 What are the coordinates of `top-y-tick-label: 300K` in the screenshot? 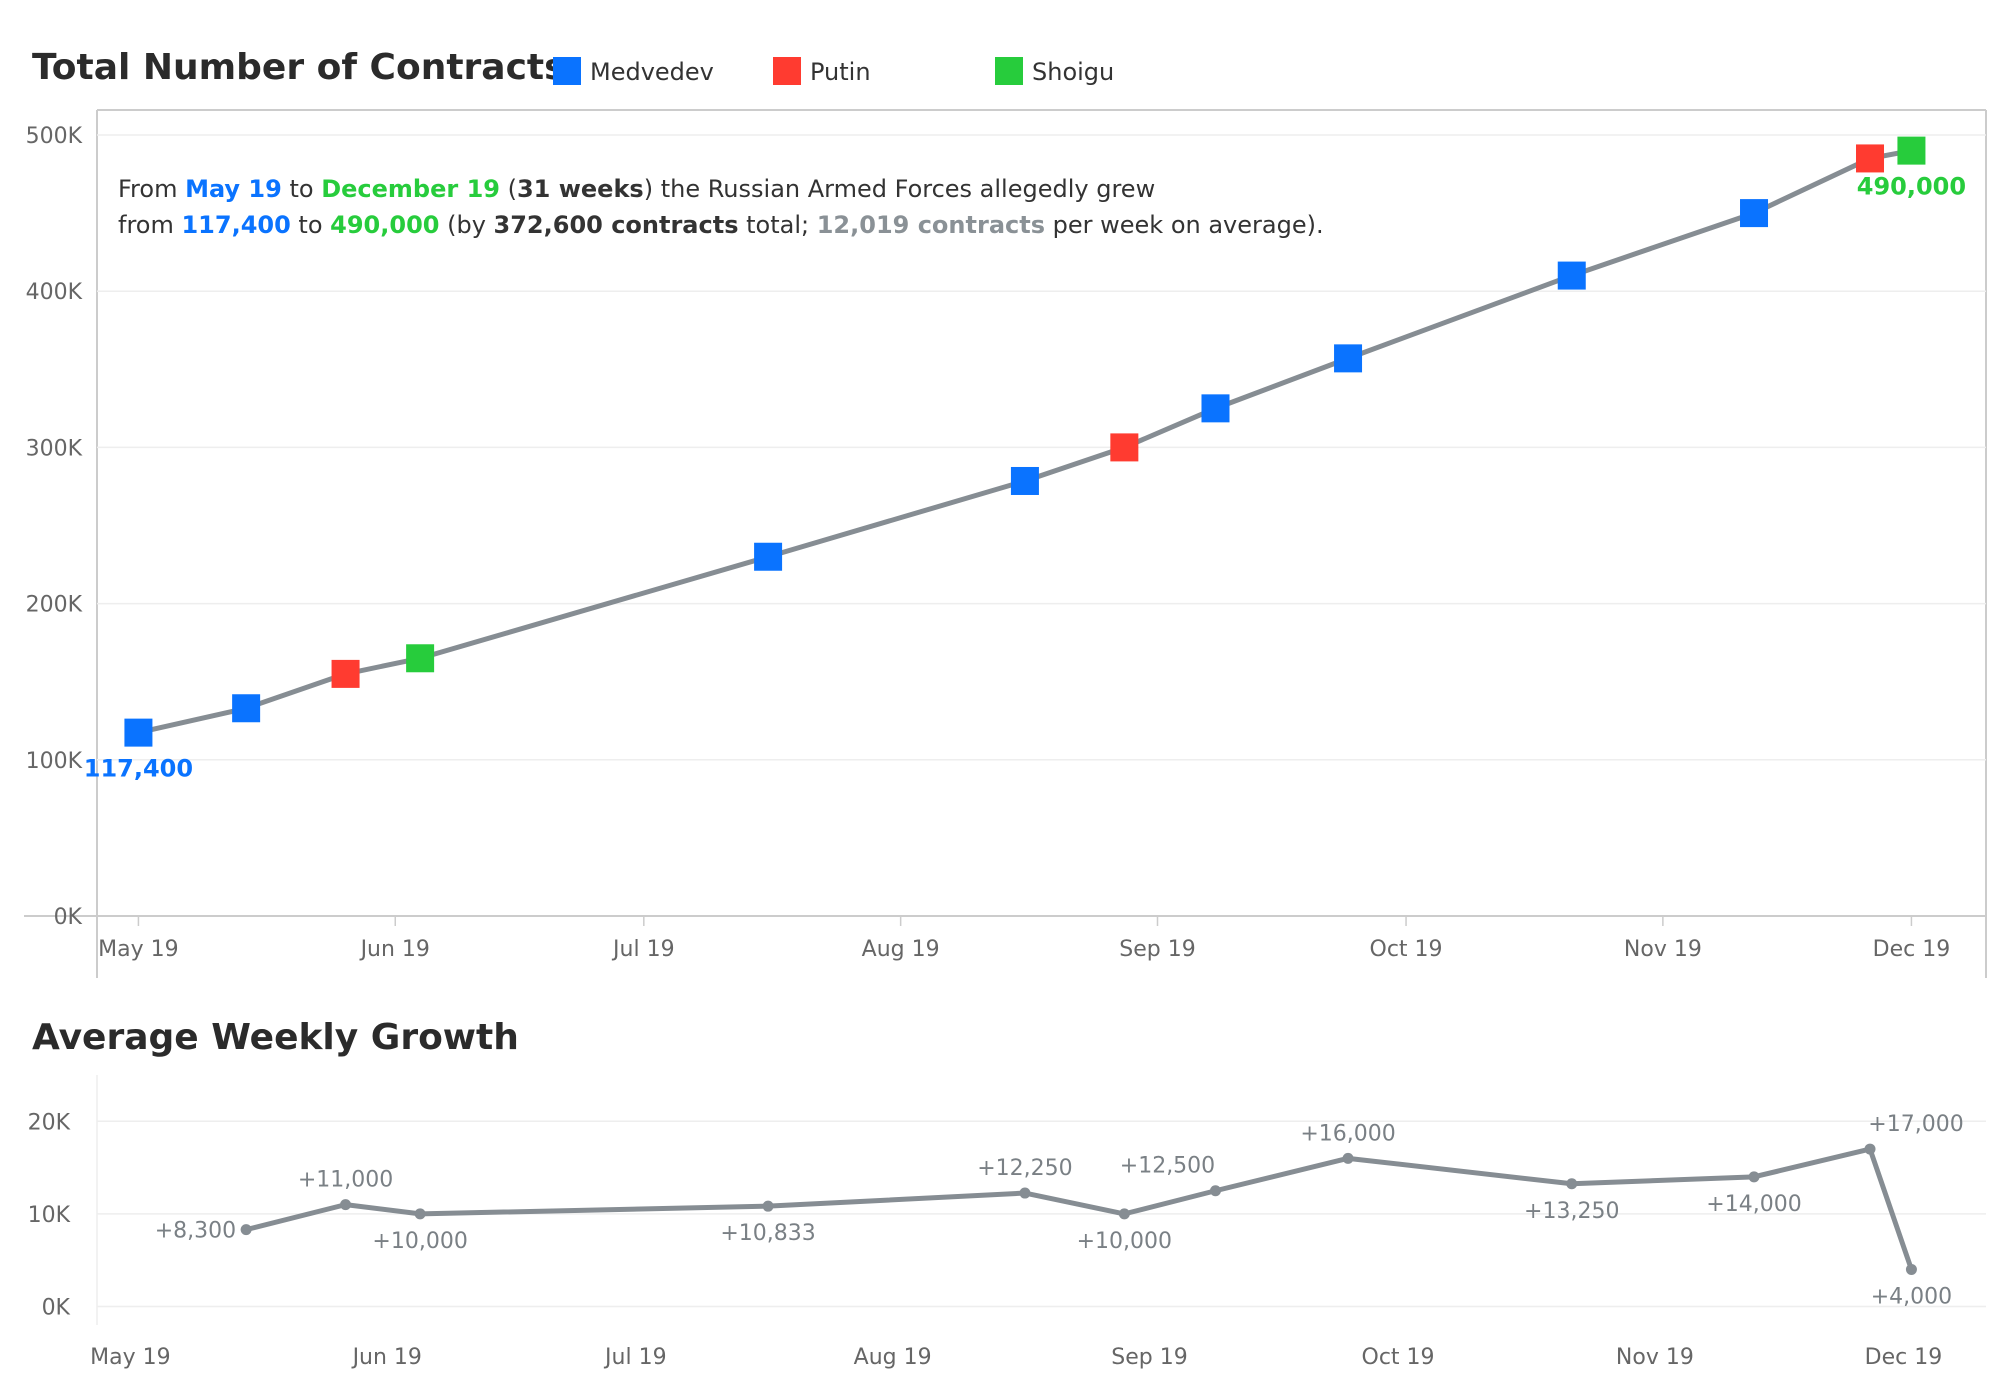 It's located at (54, 448).